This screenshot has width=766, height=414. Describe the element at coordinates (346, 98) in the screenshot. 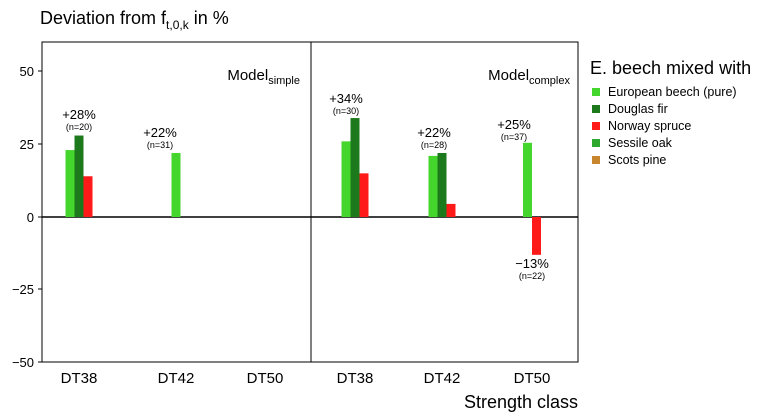

I see `data-label: +34%` at that location.